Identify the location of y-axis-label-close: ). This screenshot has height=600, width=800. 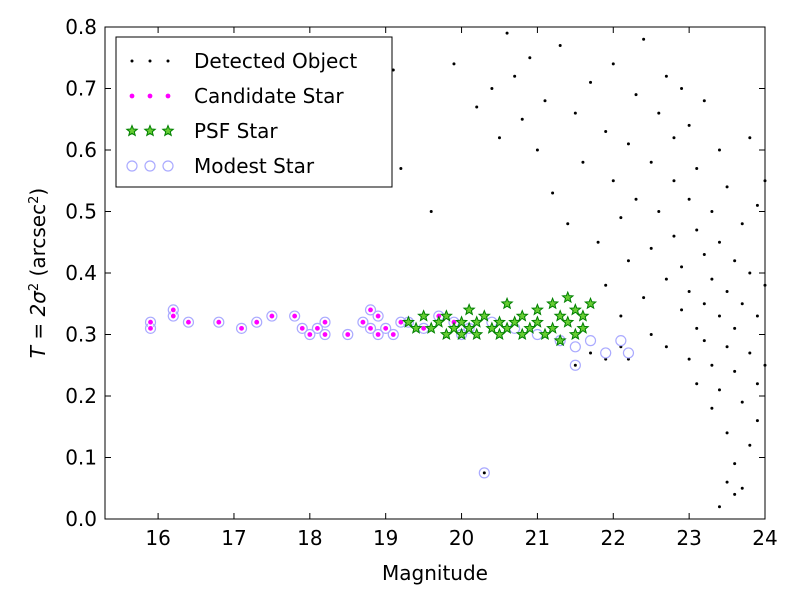
(38, 192).